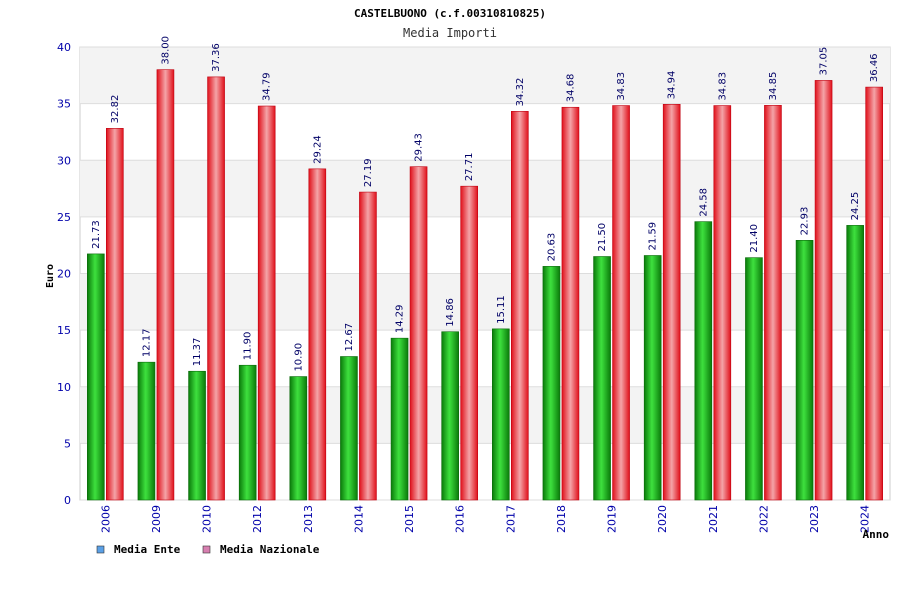 The image size is (900, 600). Describe the element at coordinates (855, 206) in the screenshot. I see `data-label-media-ente: 24.25` at that location.